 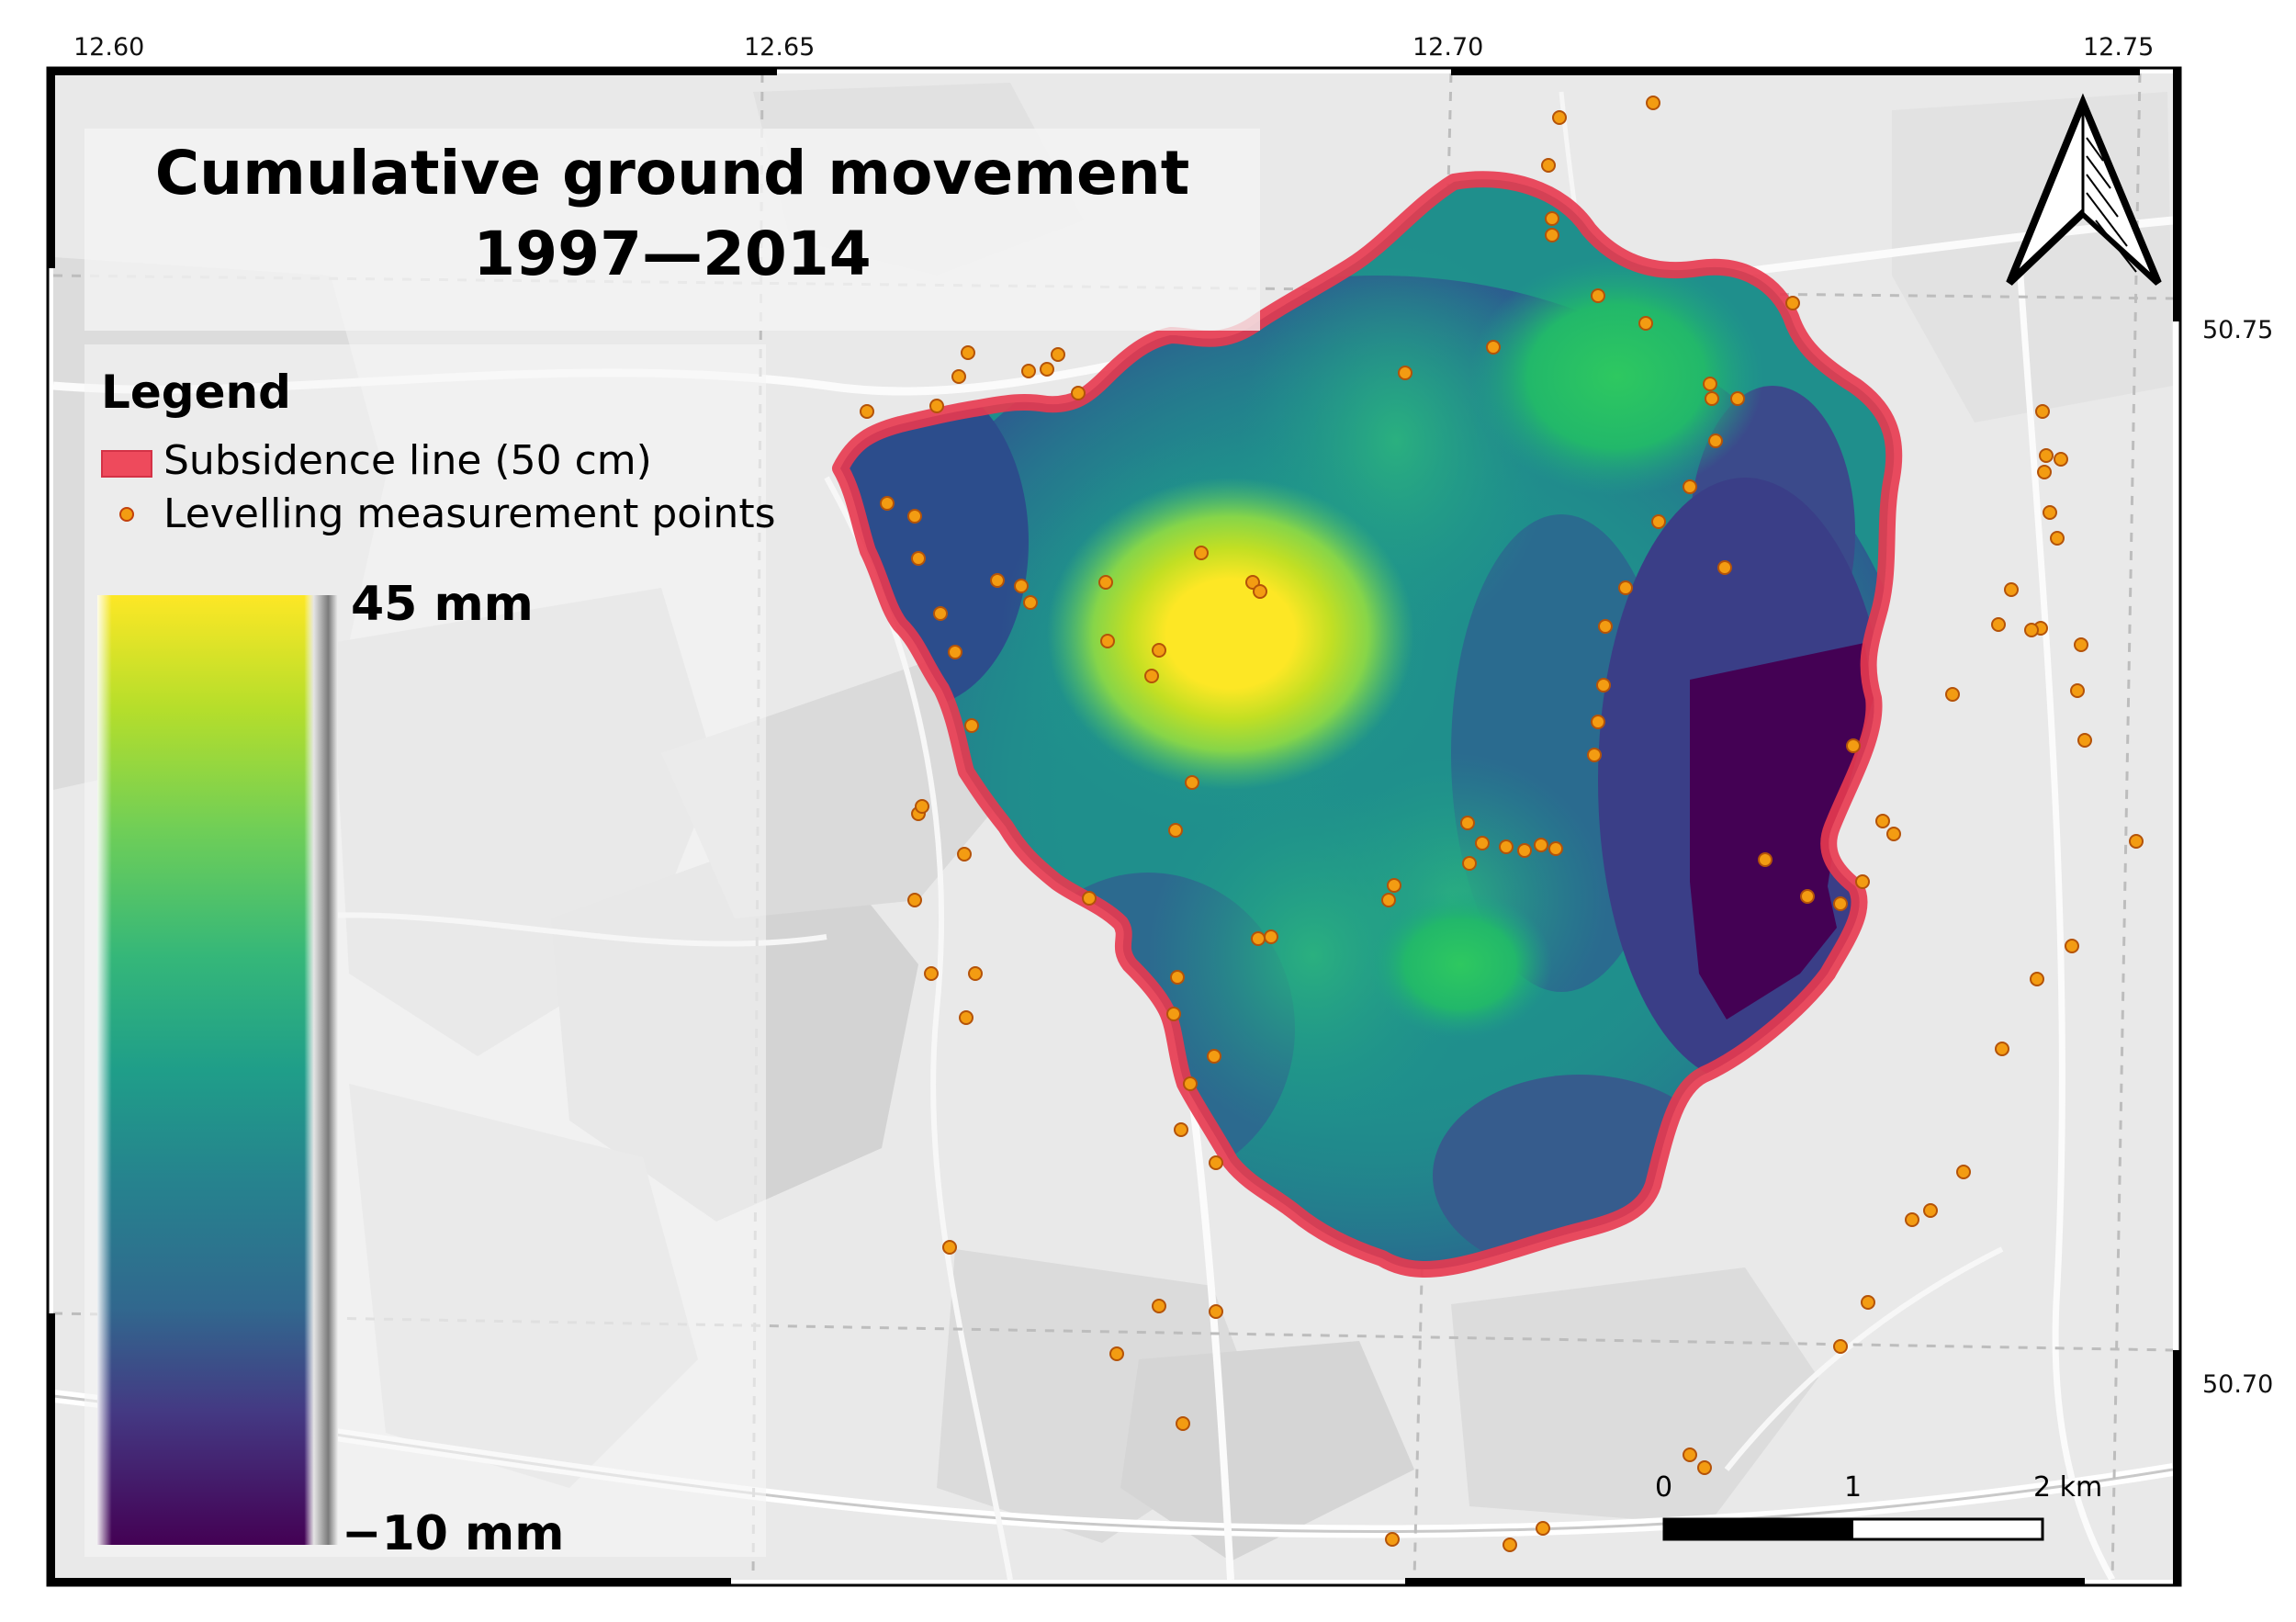 What do you see at coordinates (196, 392) in the screenshot?
I see `legend-title: Legend` at bounding box center [196, 392].